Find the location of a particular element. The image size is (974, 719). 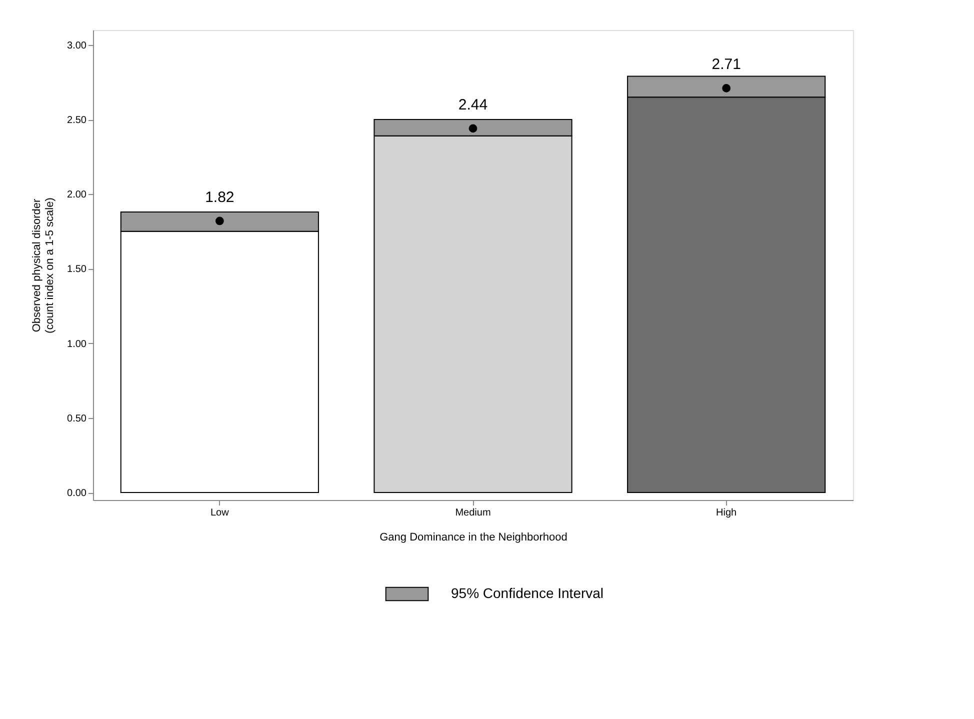

y-axis-title: Observed physical disorder (count index on a 1-5 scale) is located at coordinates (43, 266).